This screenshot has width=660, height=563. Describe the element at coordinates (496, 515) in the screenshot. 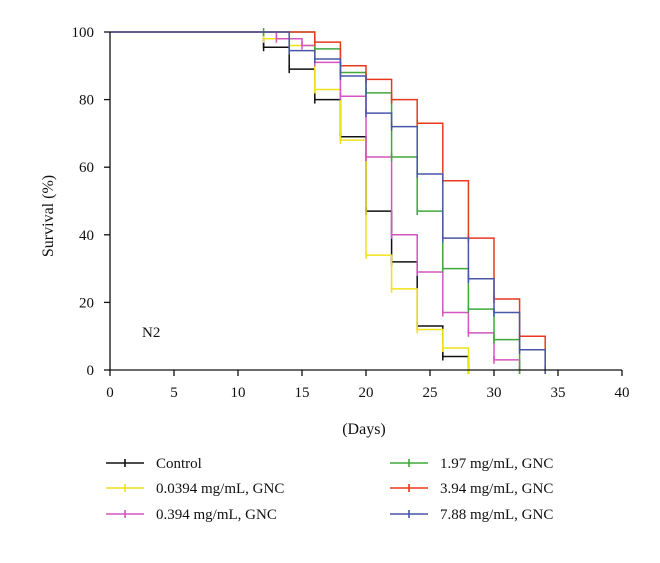

I see `legend-label: 7.88 mg/mL, GNC` at that location.